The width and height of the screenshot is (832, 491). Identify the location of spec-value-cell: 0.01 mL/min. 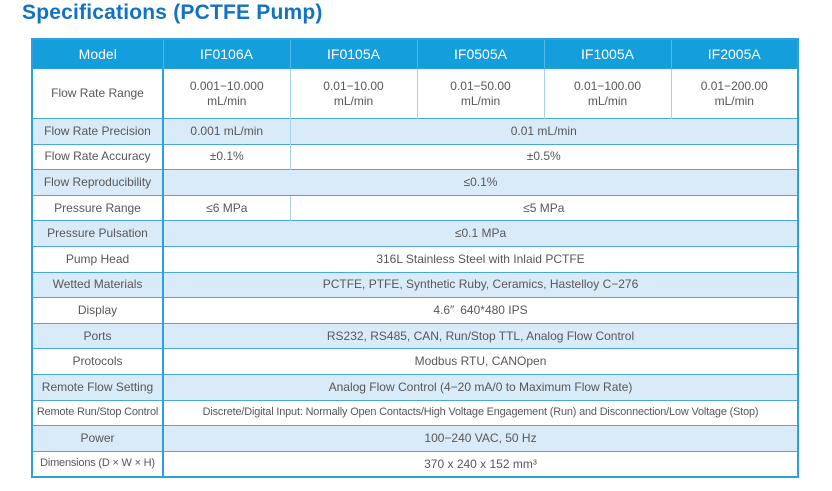
(543, 131).